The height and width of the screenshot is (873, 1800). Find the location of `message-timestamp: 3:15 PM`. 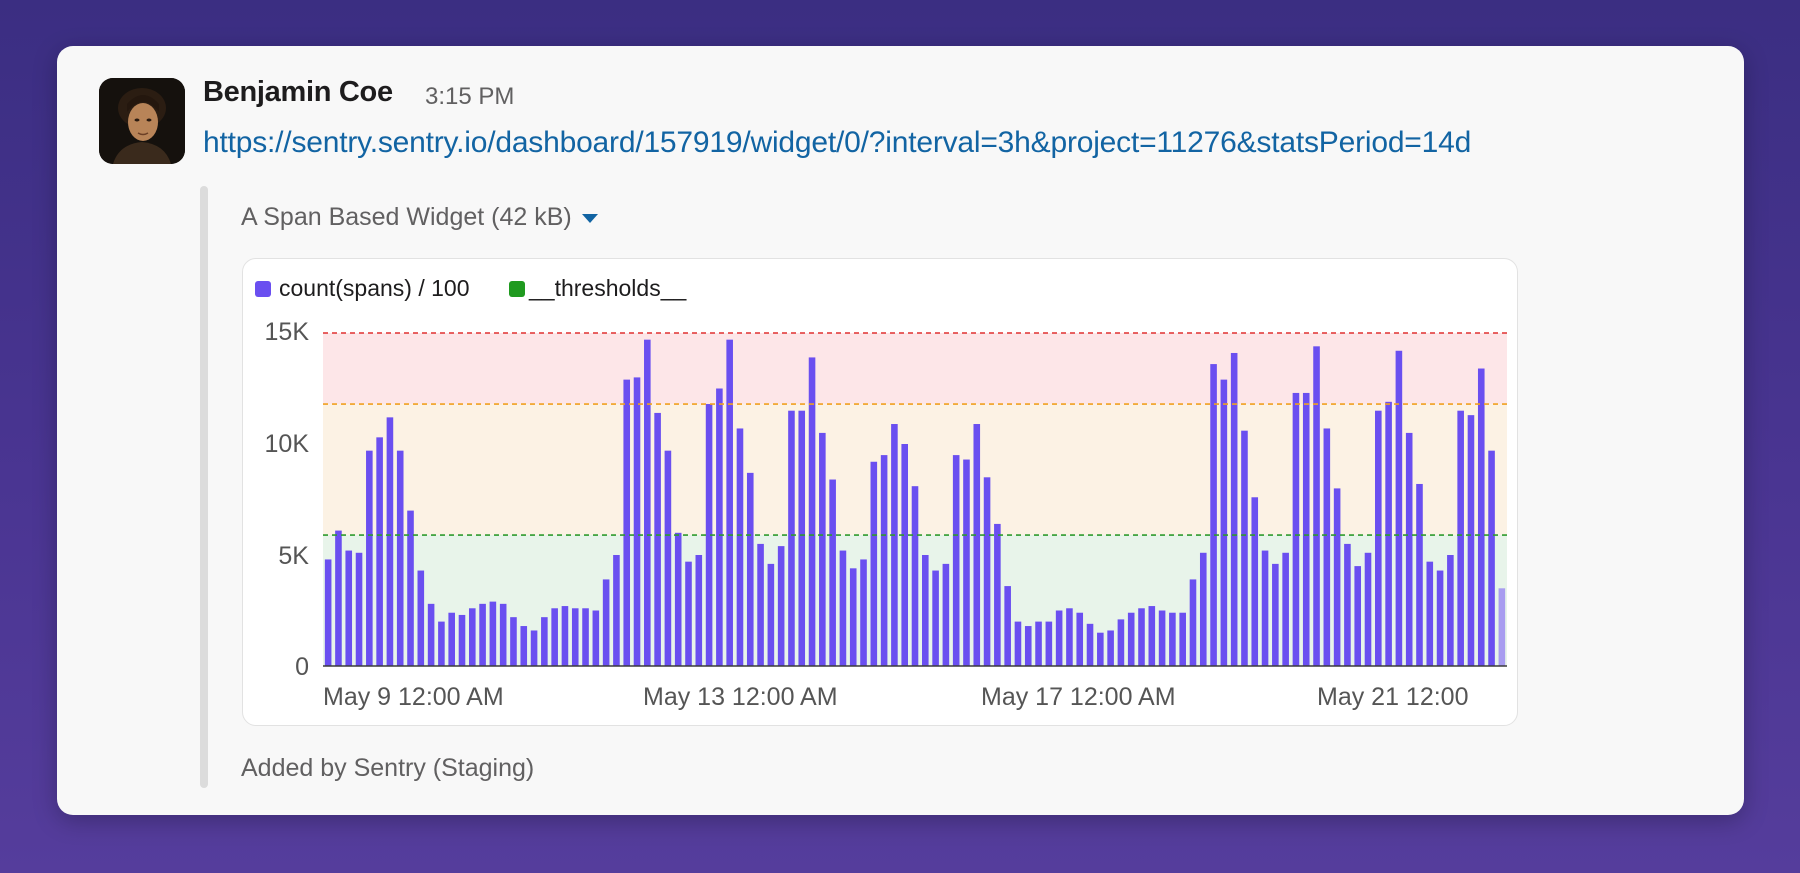

message-timestamp: 3:15 PM is located at coordinates (470, 96).